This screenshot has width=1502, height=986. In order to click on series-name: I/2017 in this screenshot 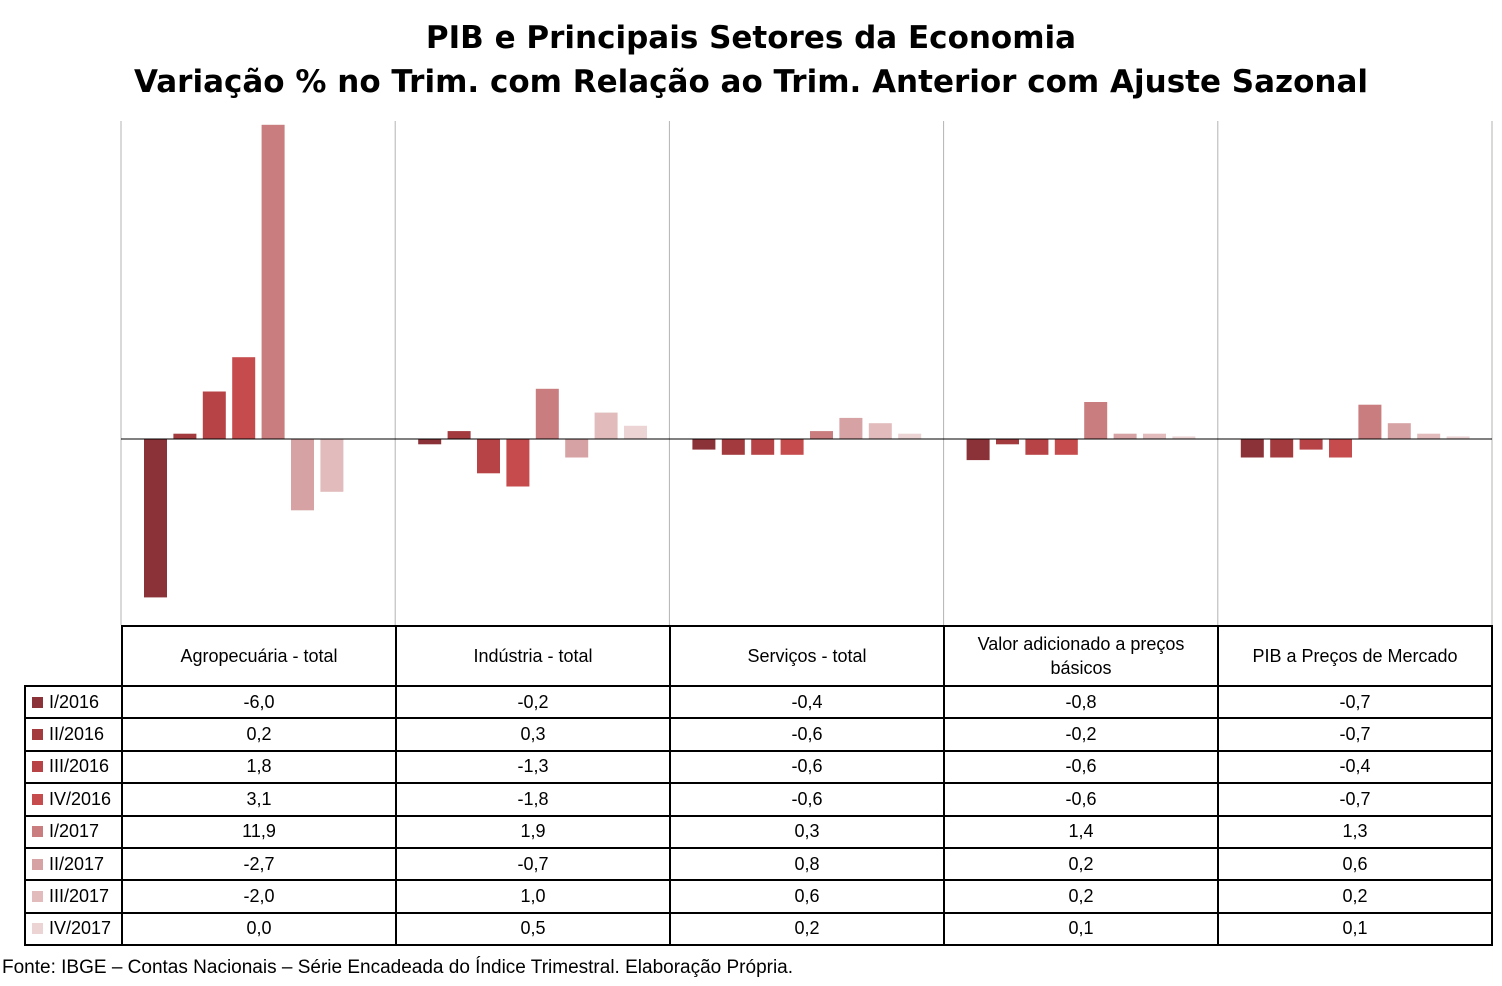, I will do `click(74, 831)`.